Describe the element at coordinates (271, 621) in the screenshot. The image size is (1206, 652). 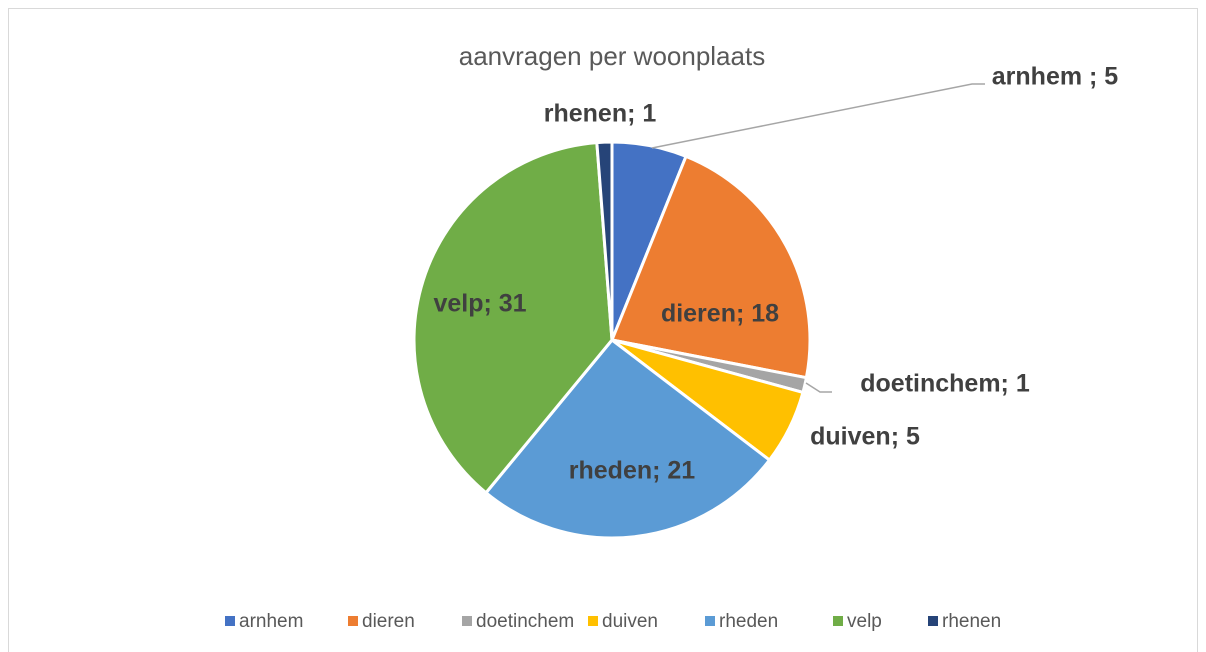
I see `legend-label: arnhem` at that location.